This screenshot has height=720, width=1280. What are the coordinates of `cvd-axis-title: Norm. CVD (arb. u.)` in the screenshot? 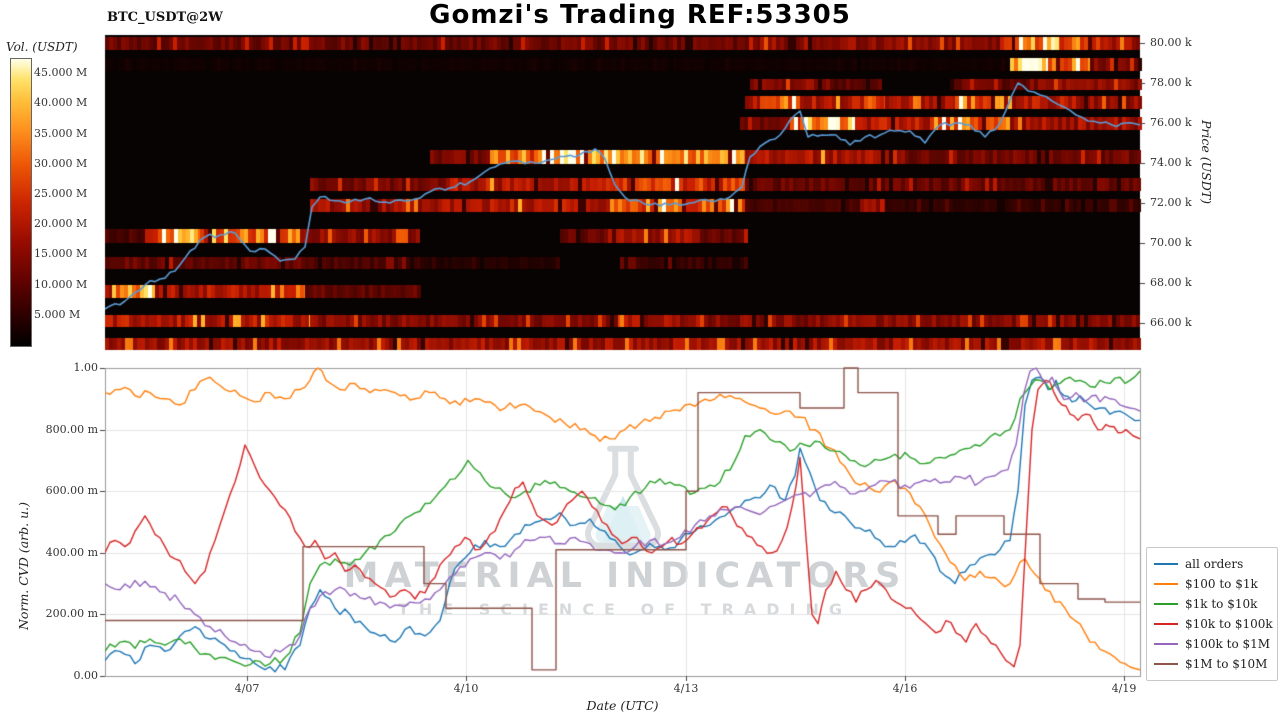 It's located at (23, 566).